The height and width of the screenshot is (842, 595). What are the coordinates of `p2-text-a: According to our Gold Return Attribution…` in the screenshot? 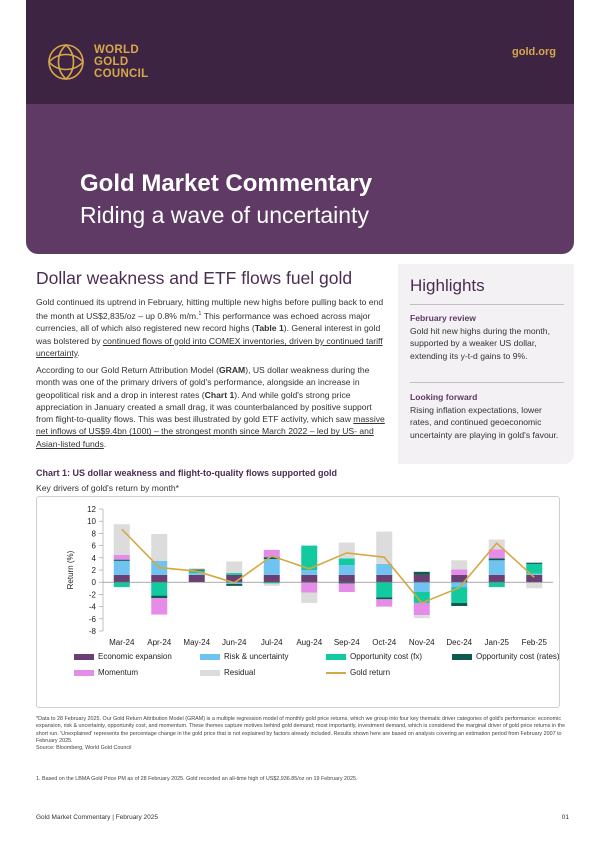 It's located at (127, 370).